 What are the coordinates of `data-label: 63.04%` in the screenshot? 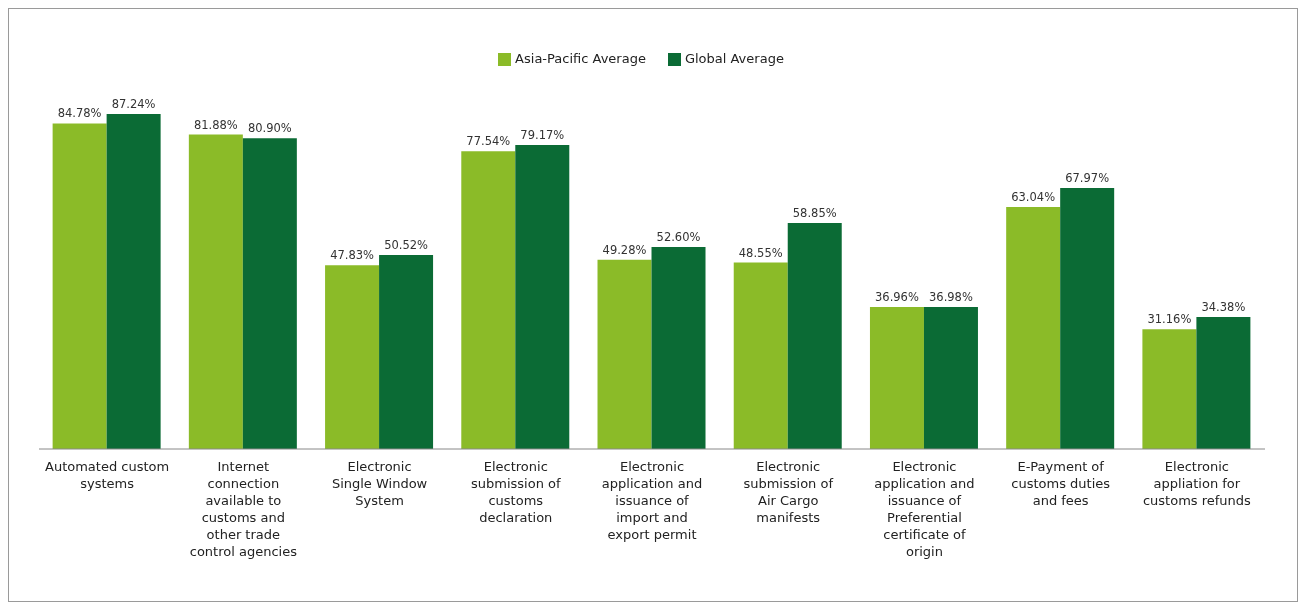 It's located at (1033, 196).